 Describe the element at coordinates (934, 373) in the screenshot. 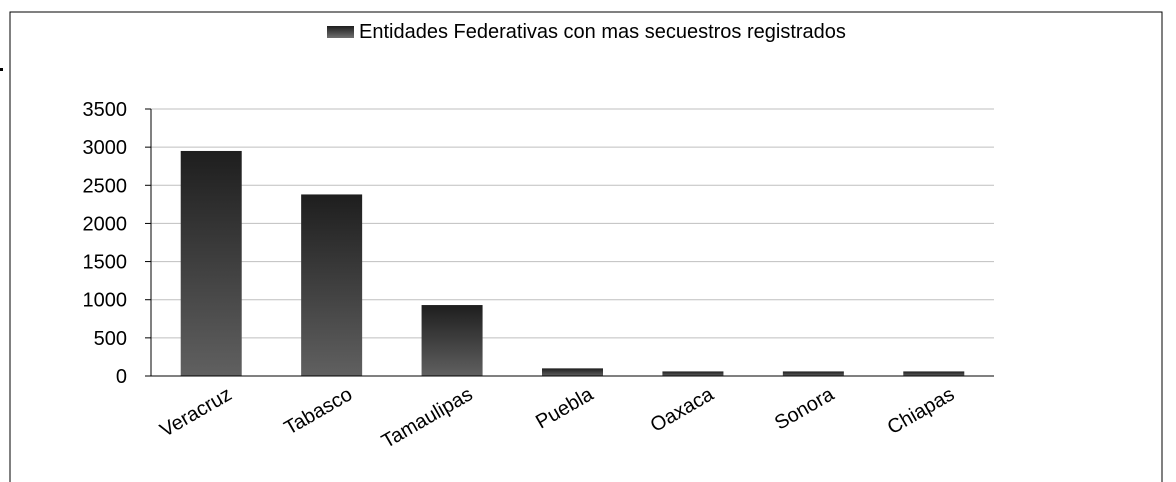

I see `bar-chiapas` at that location.